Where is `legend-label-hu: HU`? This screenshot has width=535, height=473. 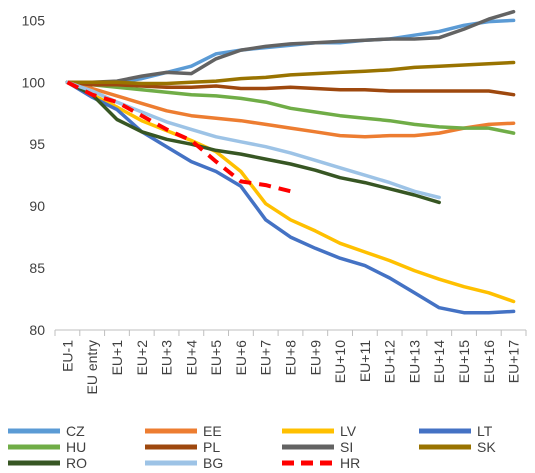 legend-label-hu: HU is located at coordinates (76, 447).